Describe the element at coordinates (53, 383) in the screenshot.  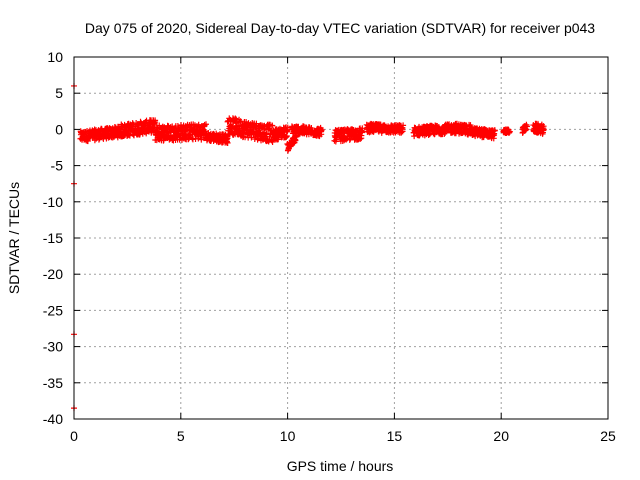
I see `y-tick-label: -35` at that location.